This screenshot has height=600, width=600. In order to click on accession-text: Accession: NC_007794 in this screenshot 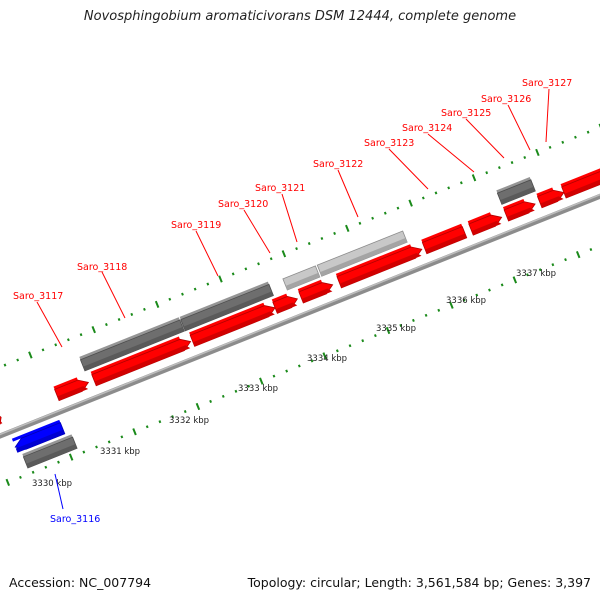, I will do `click(80, 582)`.